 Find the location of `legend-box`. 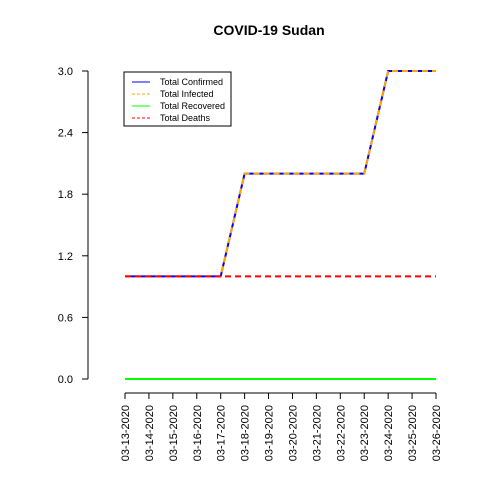

legend-box is located at coordinates (177, 99).